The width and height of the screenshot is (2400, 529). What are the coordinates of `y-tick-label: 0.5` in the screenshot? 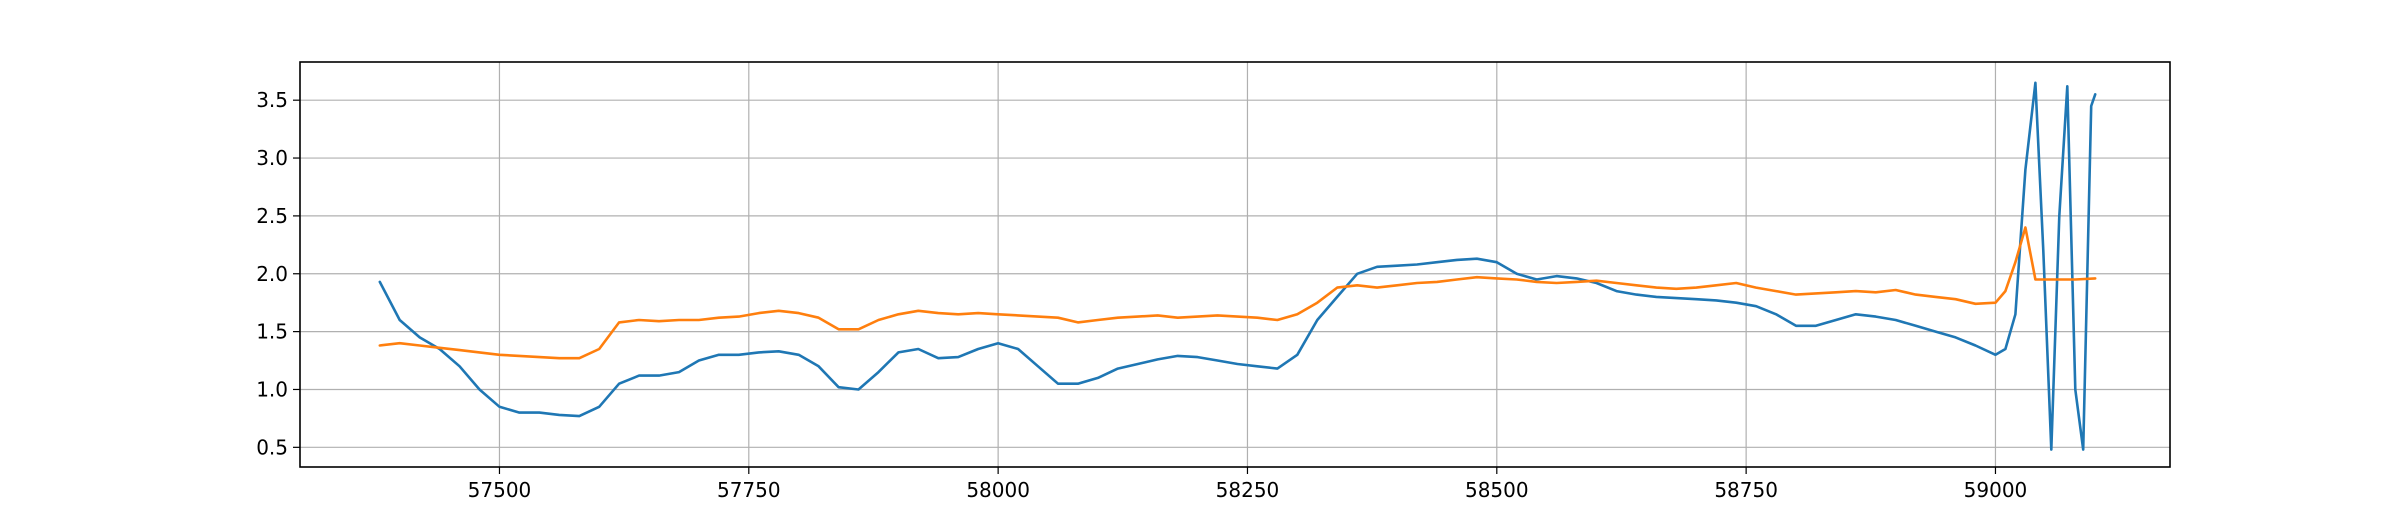 It's located at (272, 447).